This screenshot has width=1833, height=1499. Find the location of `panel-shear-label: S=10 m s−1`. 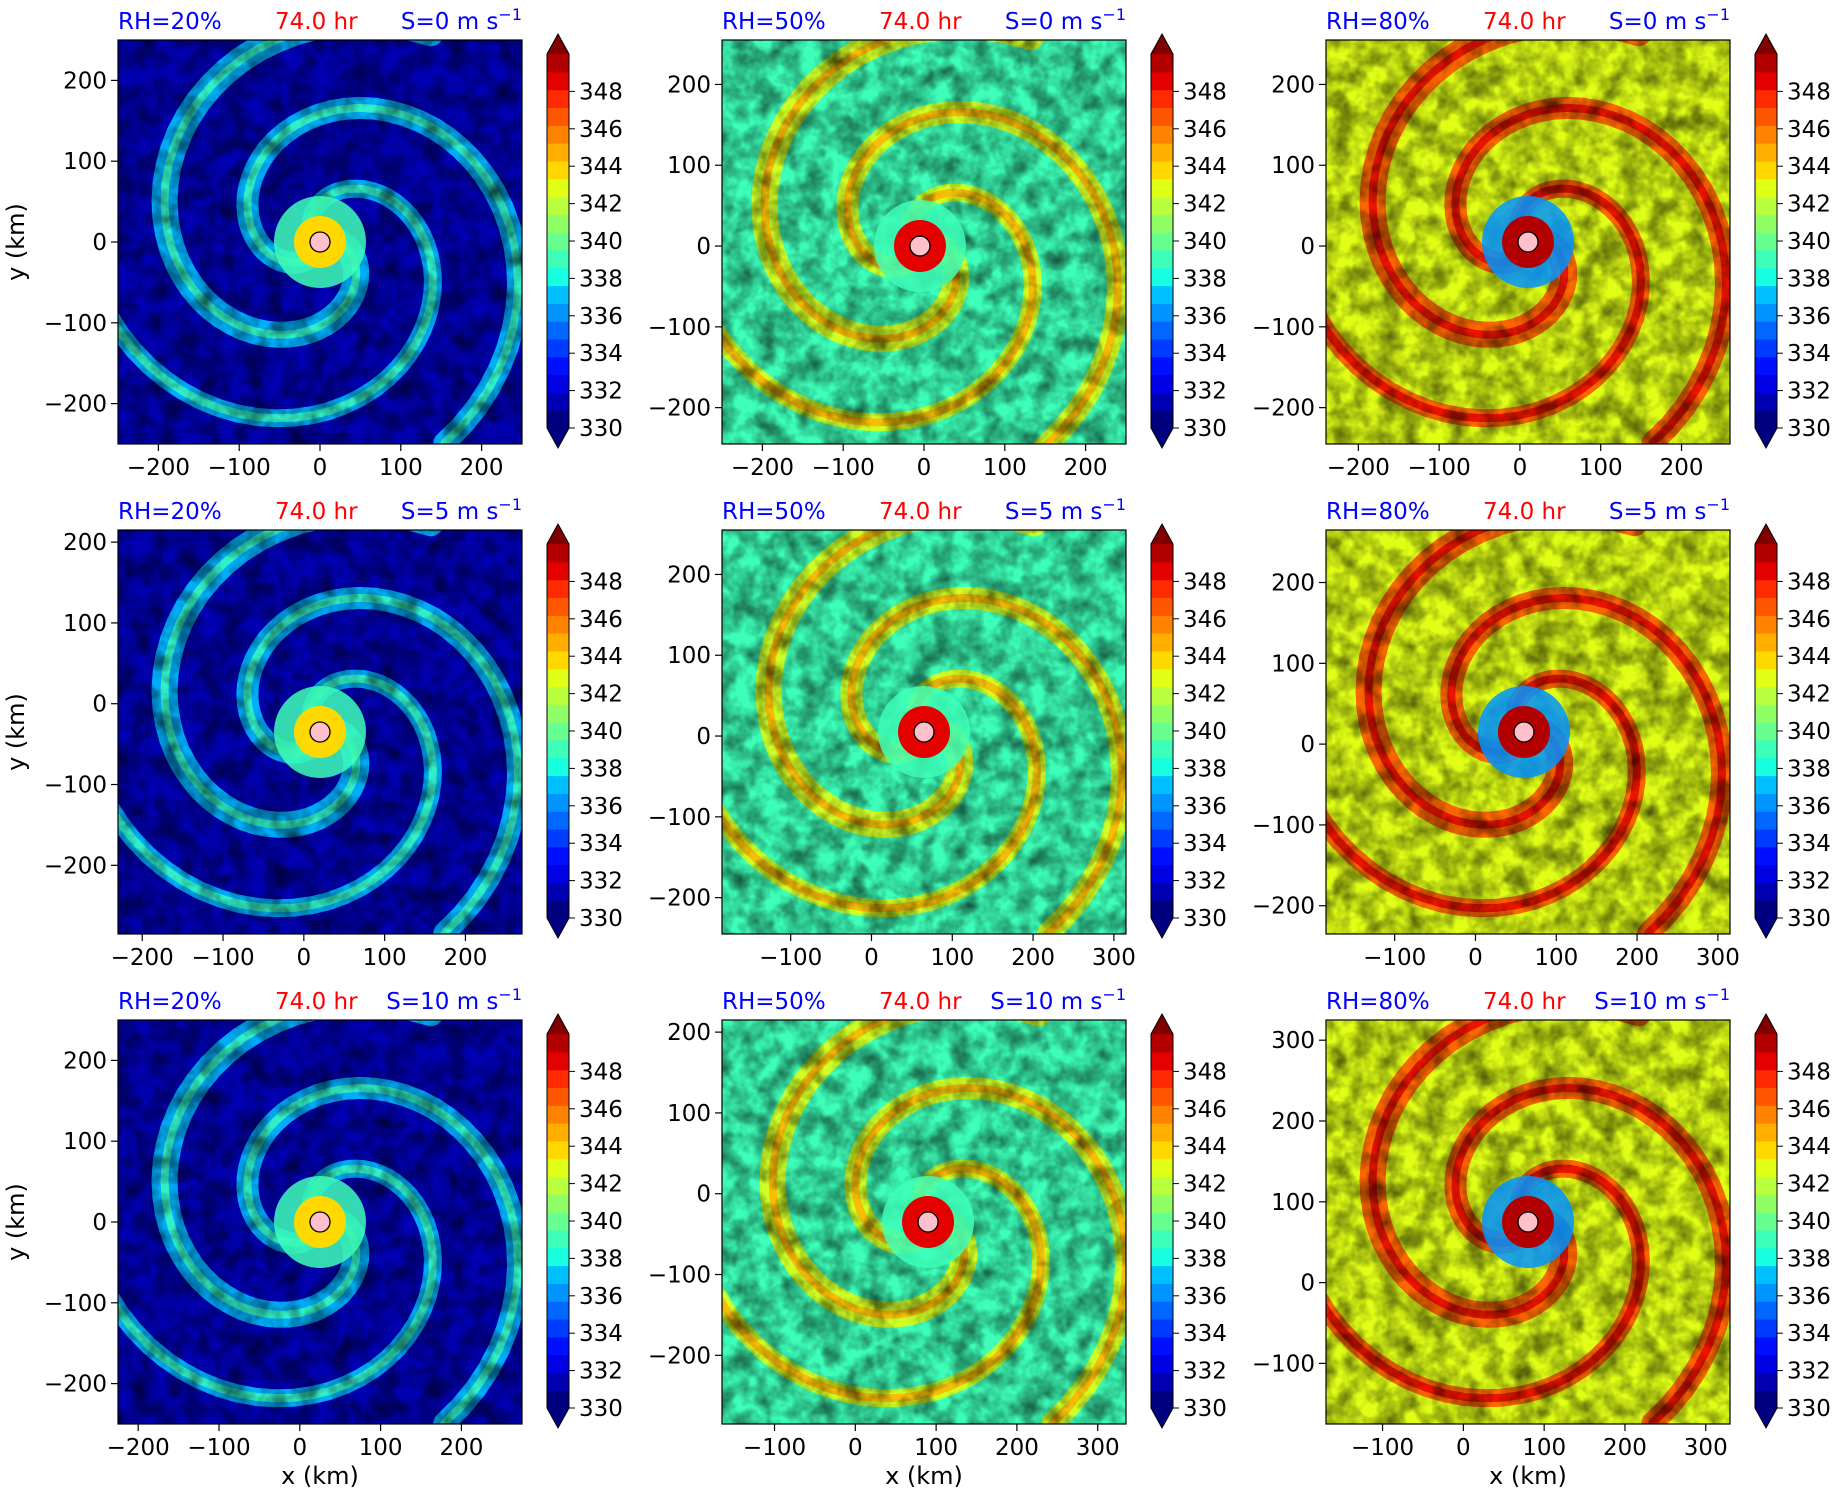

panel-shear-label: S=10 m s−1 is located at coordinates (1058, 1000).